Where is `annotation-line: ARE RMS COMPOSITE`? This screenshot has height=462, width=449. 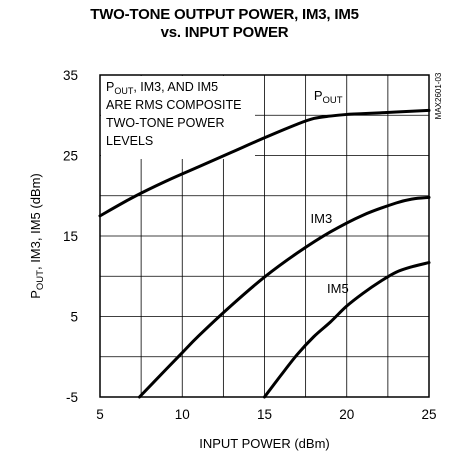
annotation-line: ARE RMS COMPOSITE is located at coordinates (173, 105).